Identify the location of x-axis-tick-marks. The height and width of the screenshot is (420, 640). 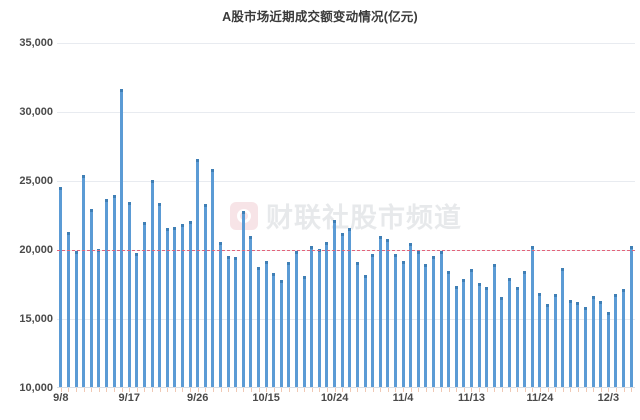
(346, 390).